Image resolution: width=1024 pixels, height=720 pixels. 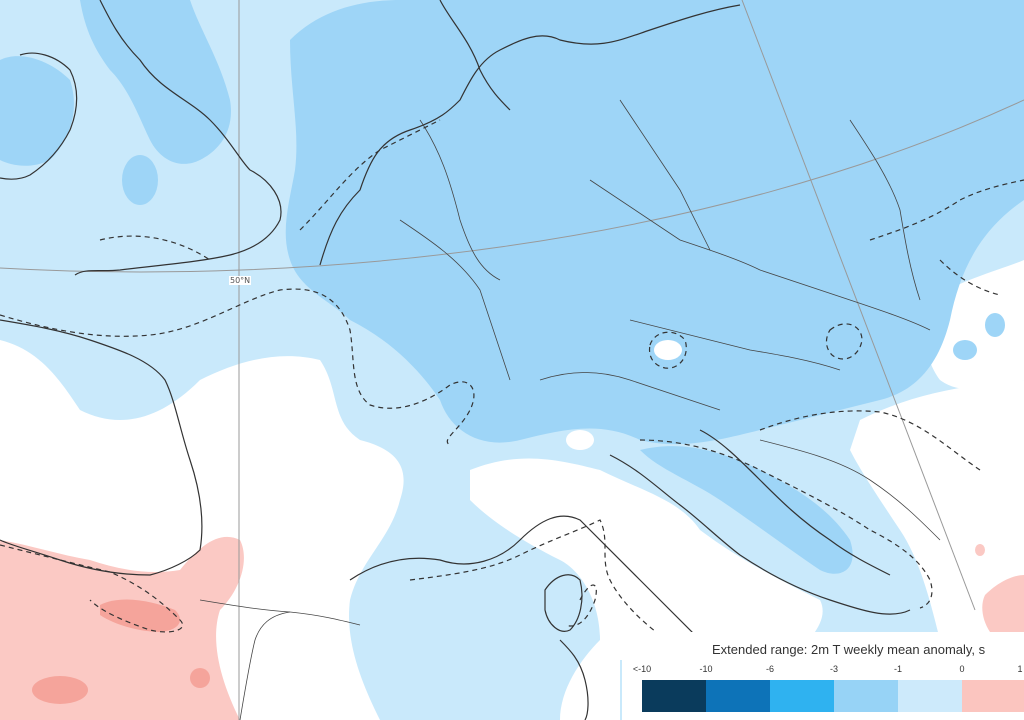 I want to click on legend-tick: -1, so click(x=898, y=669).